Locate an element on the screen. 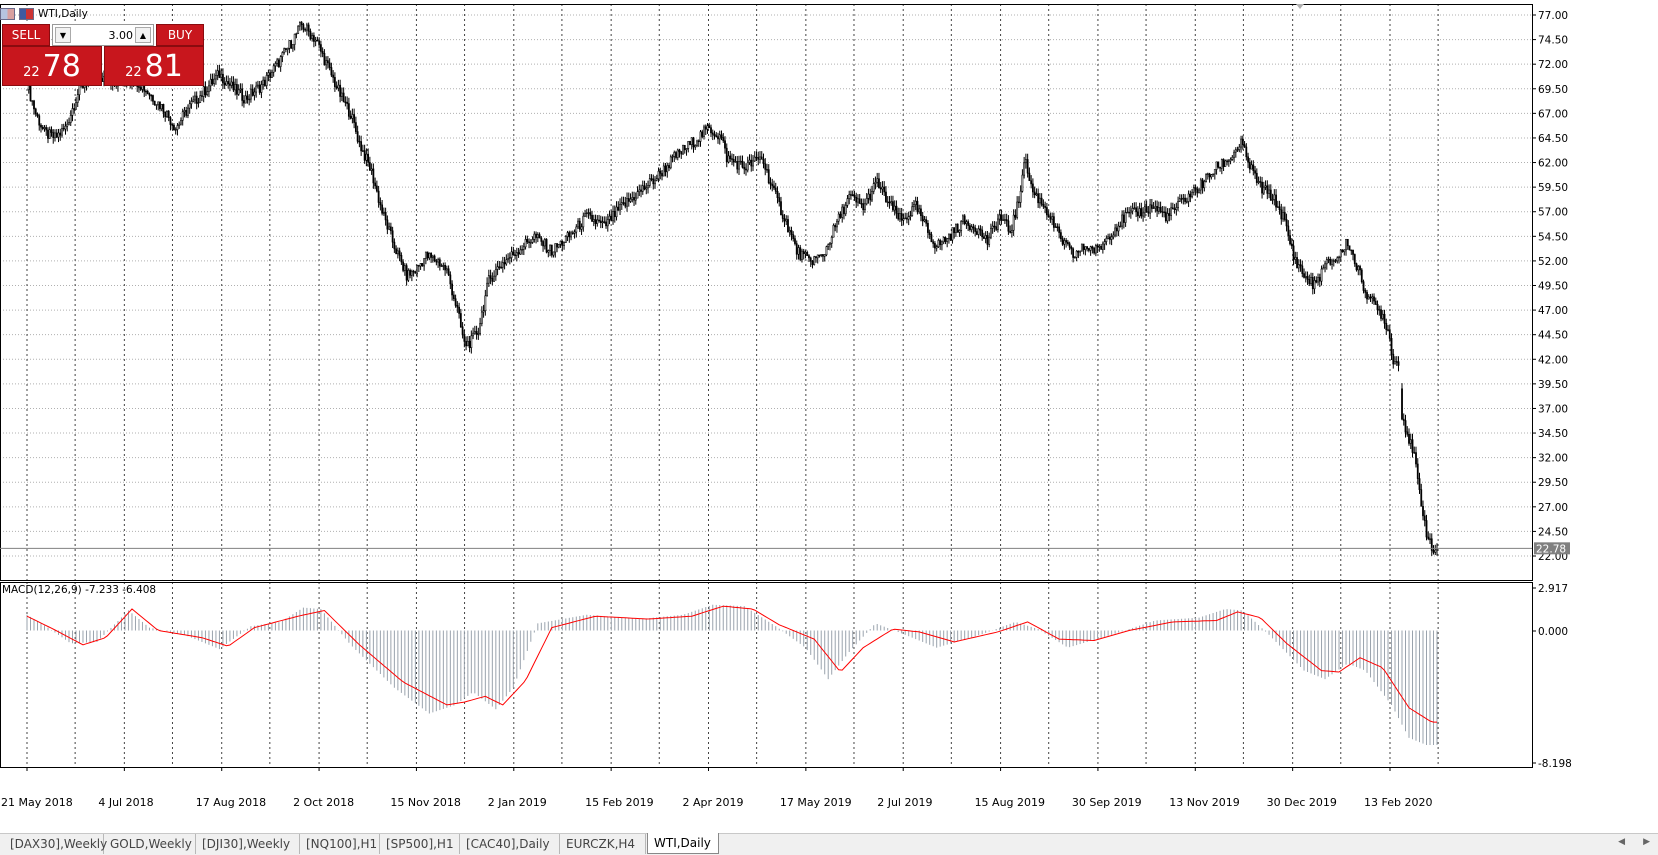  sell-button: SELL is located at coordinates (26, 35).